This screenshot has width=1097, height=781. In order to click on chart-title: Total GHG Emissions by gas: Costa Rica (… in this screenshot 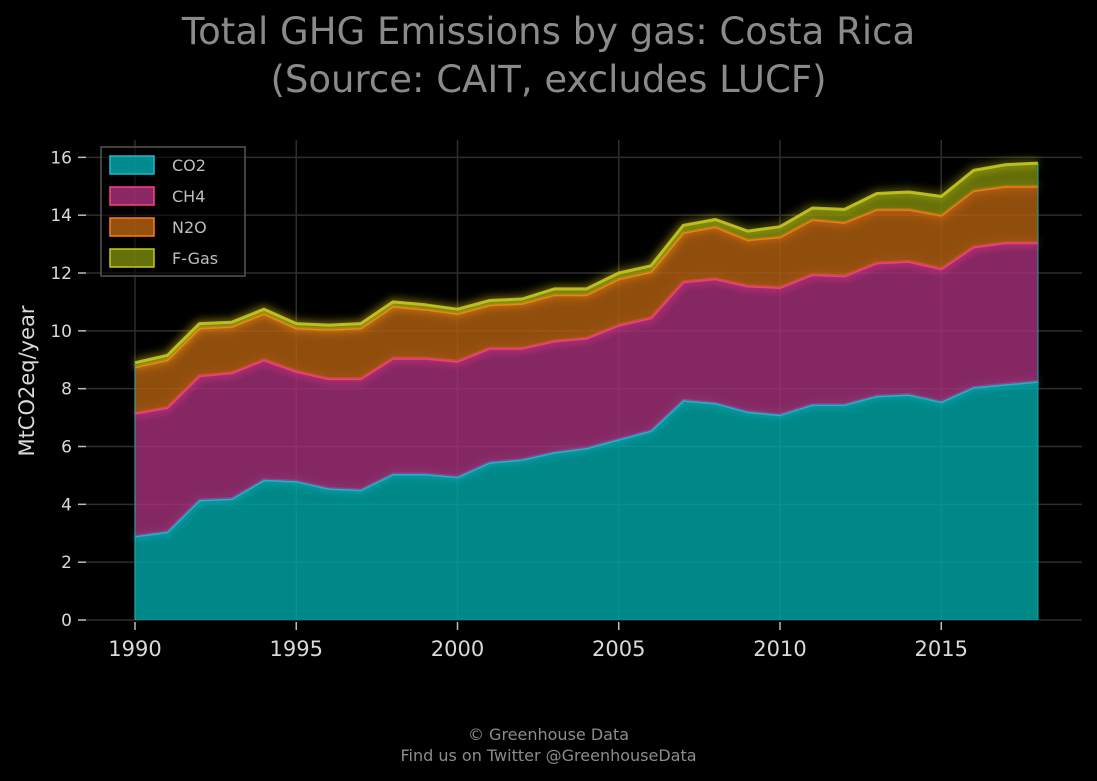, I will do `click(548, 56)`.